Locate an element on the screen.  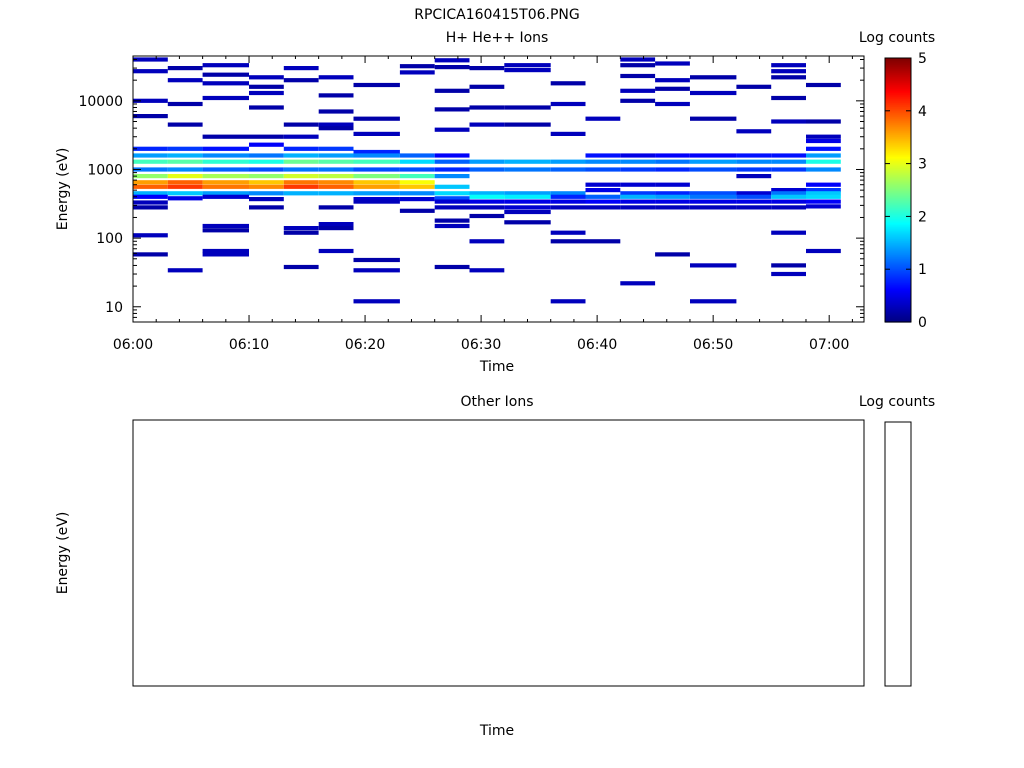
x-tick-label: 06:40 is located at coordinates (597, 345).